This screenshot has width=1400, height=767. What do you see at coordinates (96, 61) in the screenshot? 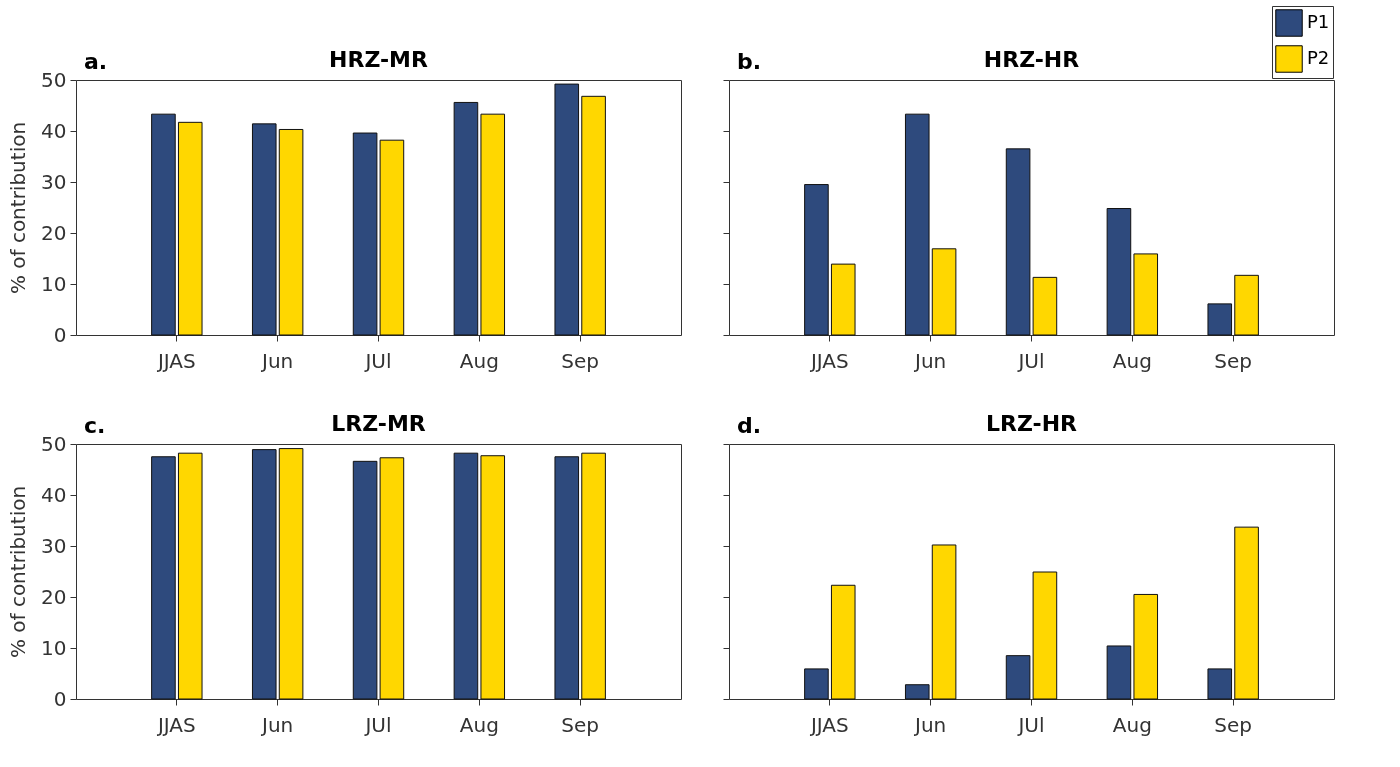
I see `text: a.` at bounding box center [96, 61].